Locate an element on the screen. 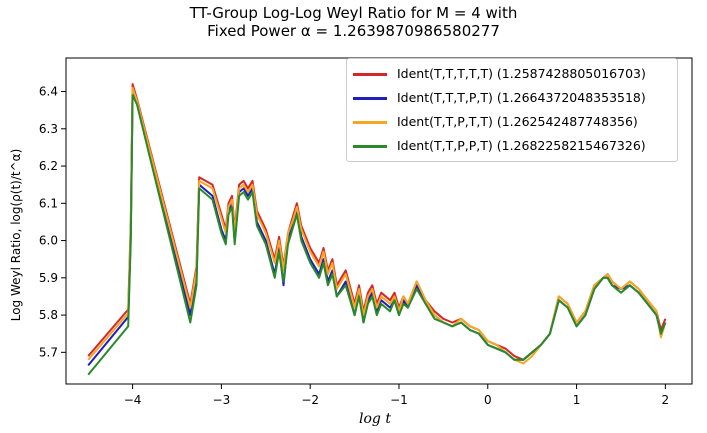 This screenshot has width=707, height=433. y-axis-label: Log Weyl Ratio, log(ρ(t)/t^α) is located at coordinates (16, 235).